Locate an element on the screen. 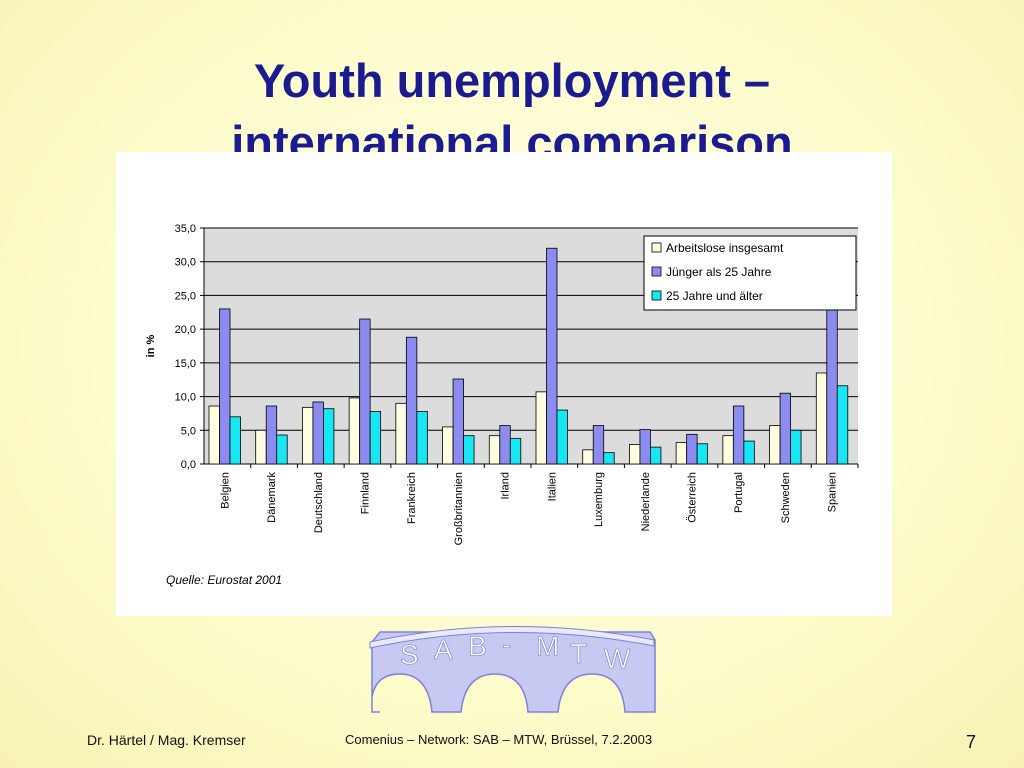  y-tick-label: 10,0 is located at coordinates (185, 398).